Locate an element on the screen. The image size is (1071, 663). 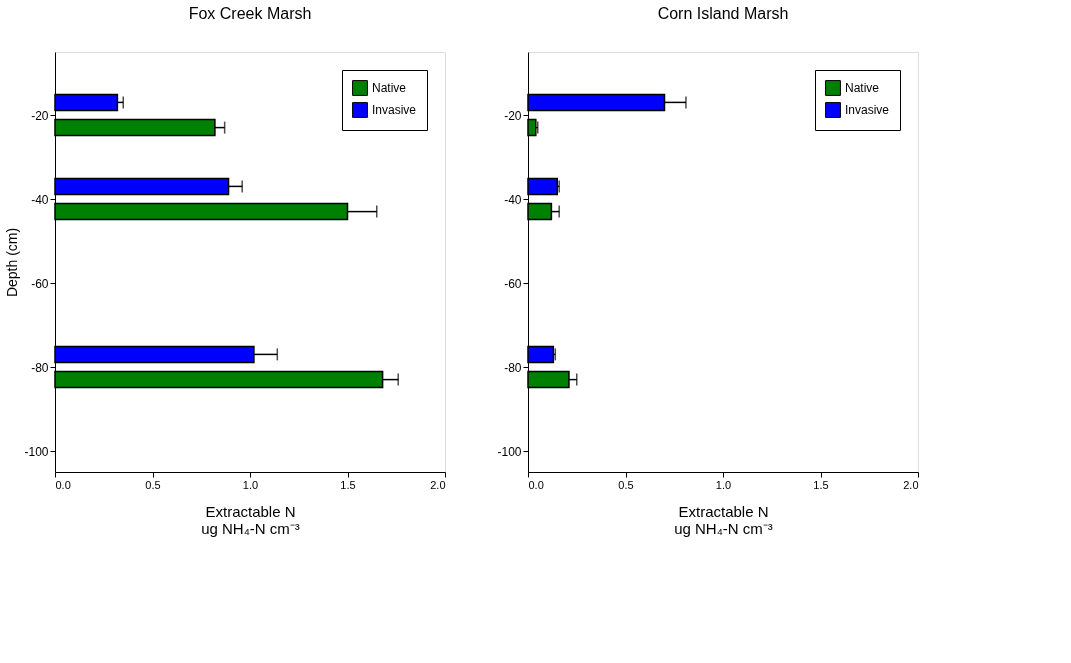
chart-title: Fox Creek Marsh is located at coordinates (250, 13).